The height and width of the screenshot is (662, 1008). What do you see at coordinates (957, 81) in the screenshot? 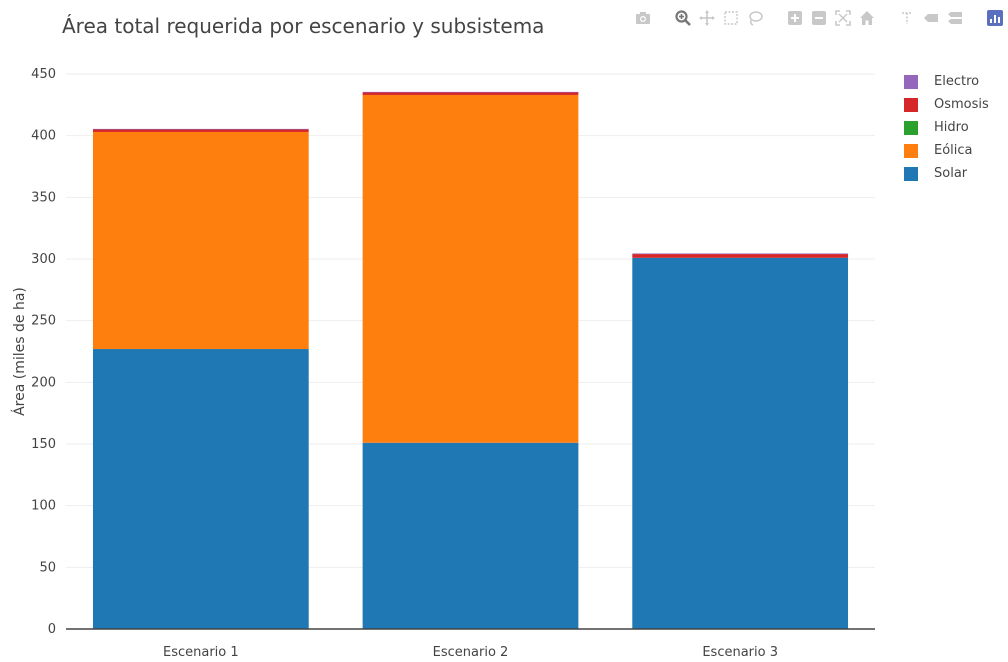
I see `legend-label: Electro` at bounding box center [957, 81].